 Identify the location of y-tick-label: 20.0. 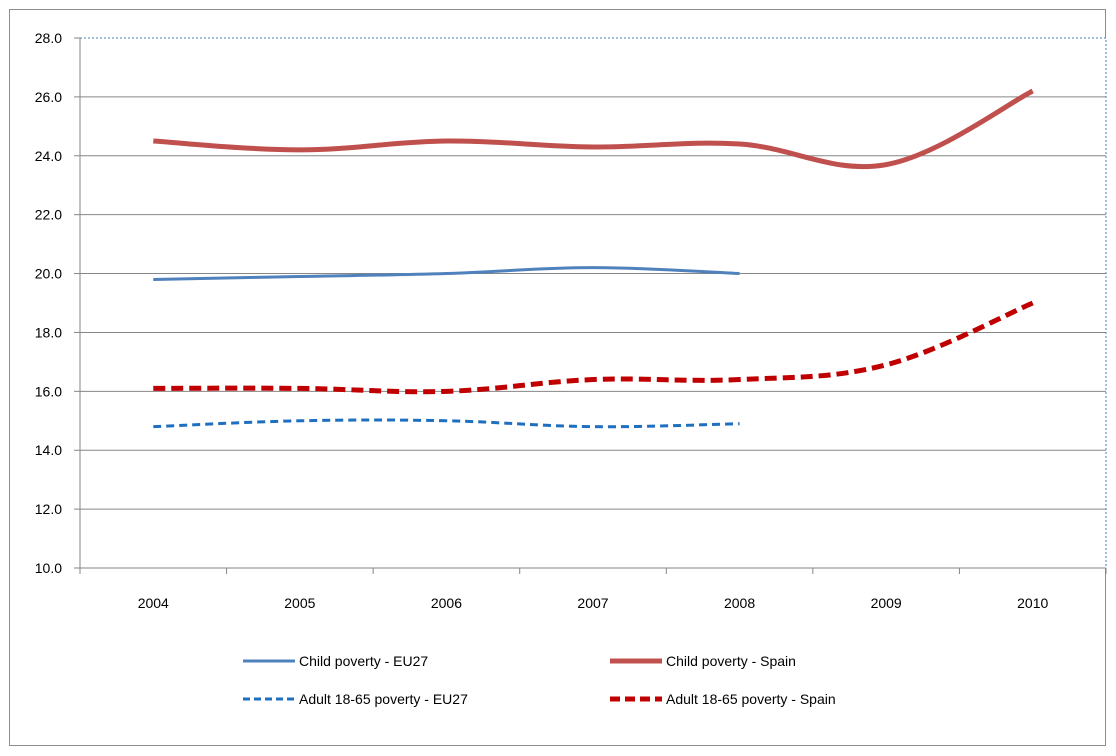
(48, 274).